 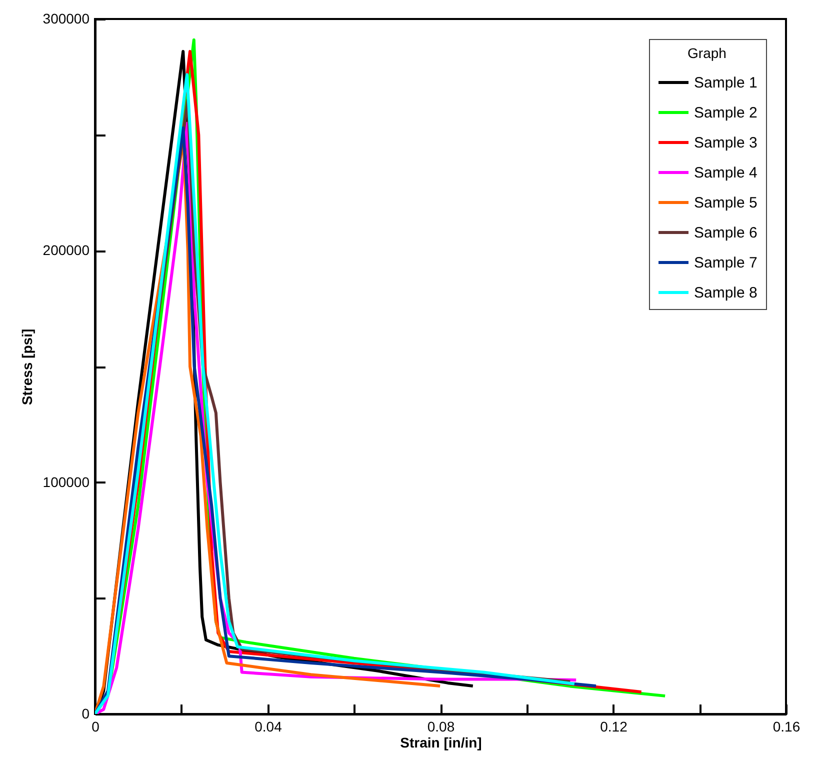 What do you see at coordinates (726, 203) in the screenshot?
I see `legend-label: Sample 5` at bounding box center [726, 203].